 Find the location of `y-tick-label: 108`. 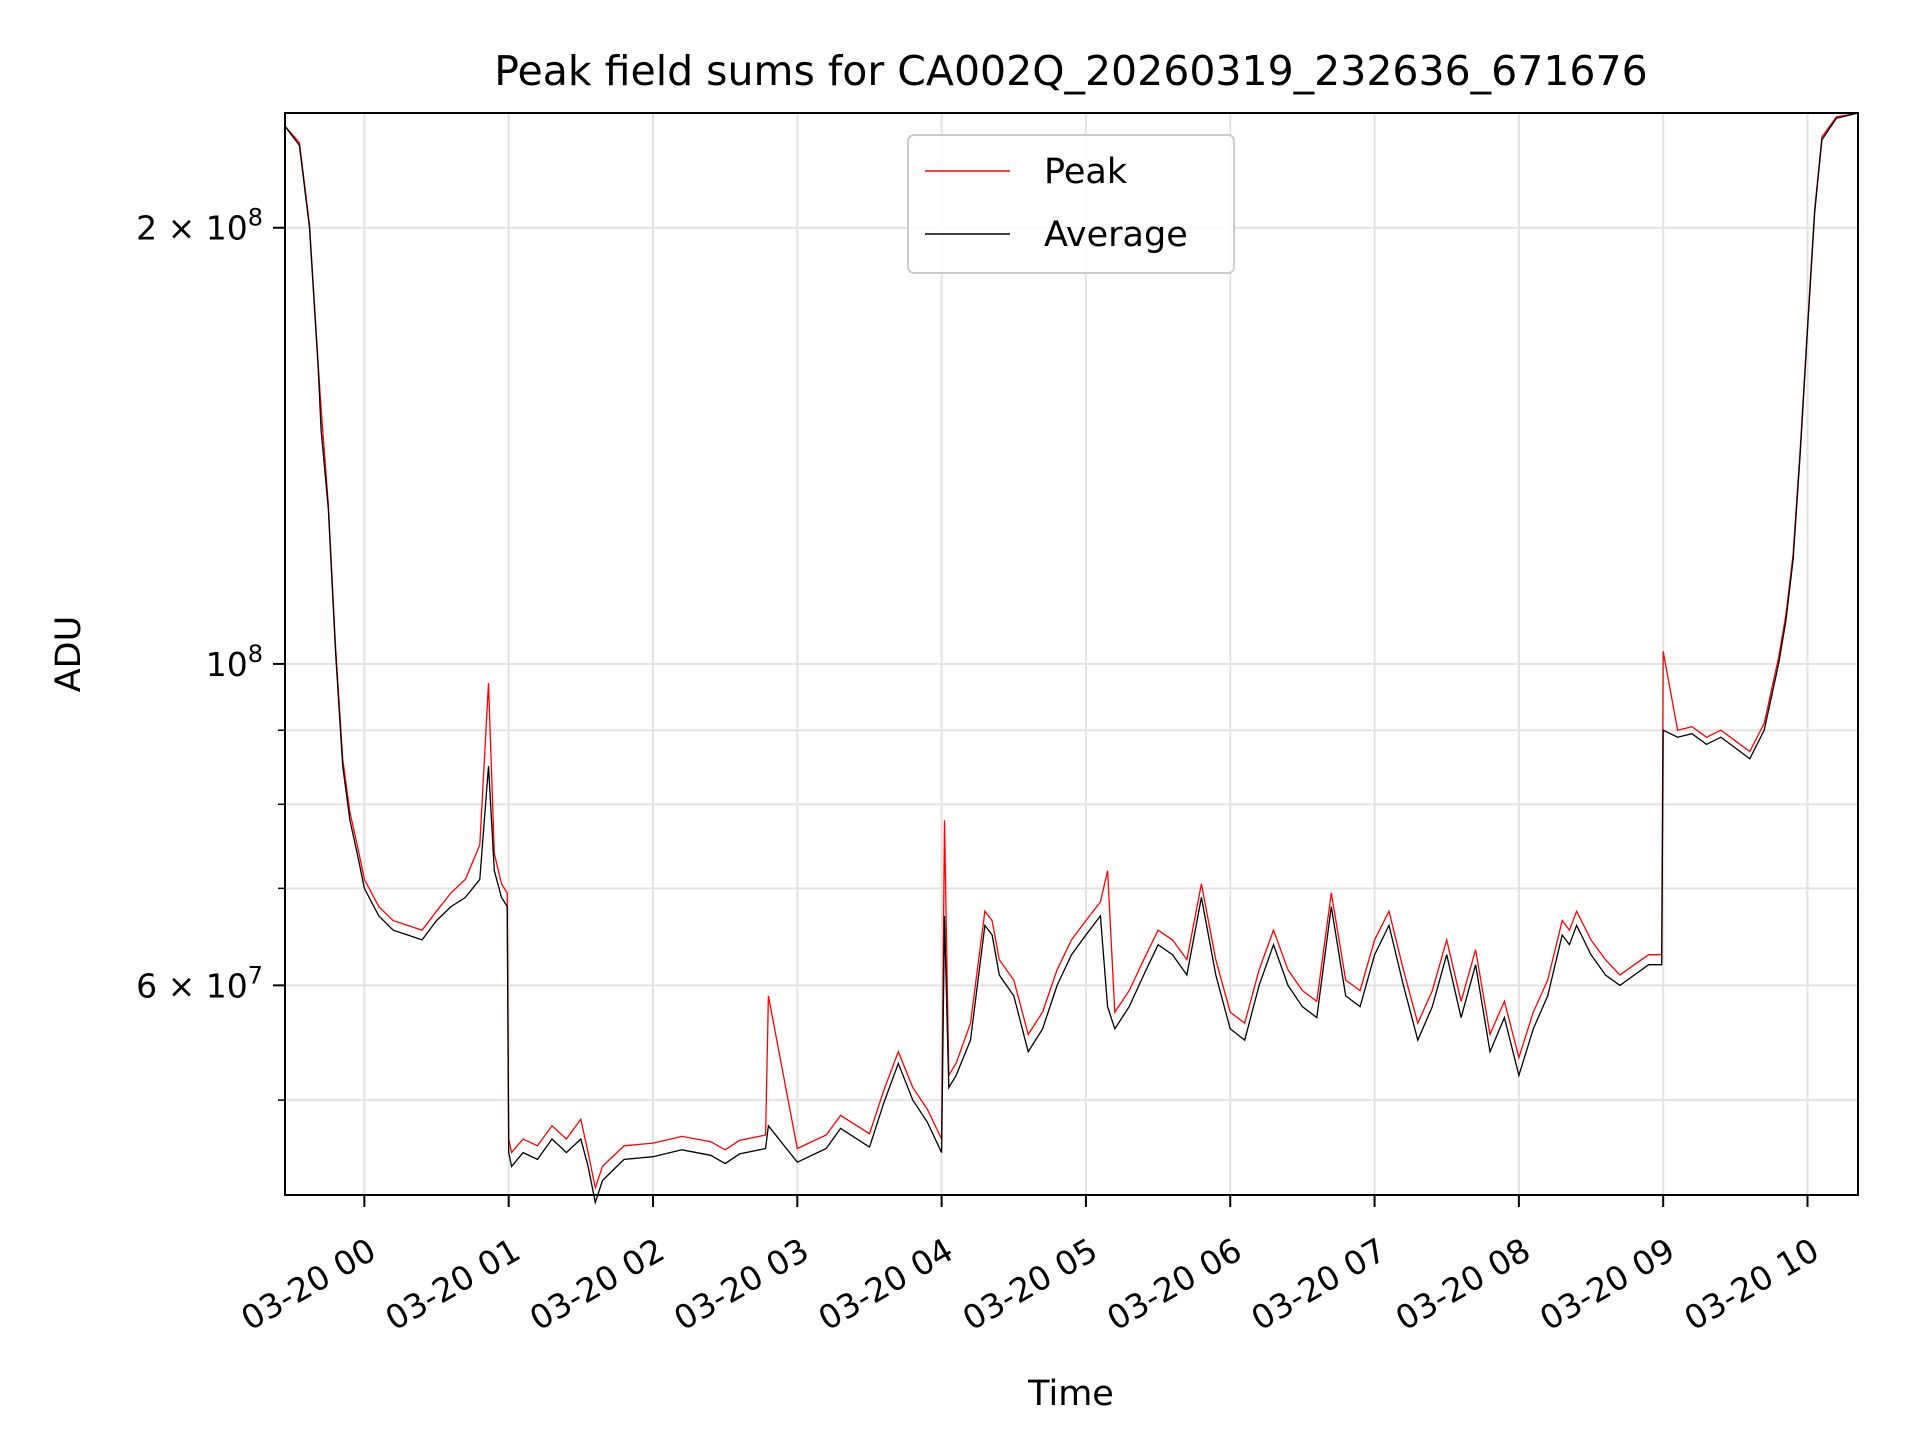

y-tick-label: 108 is located at coordinates (234, 662).